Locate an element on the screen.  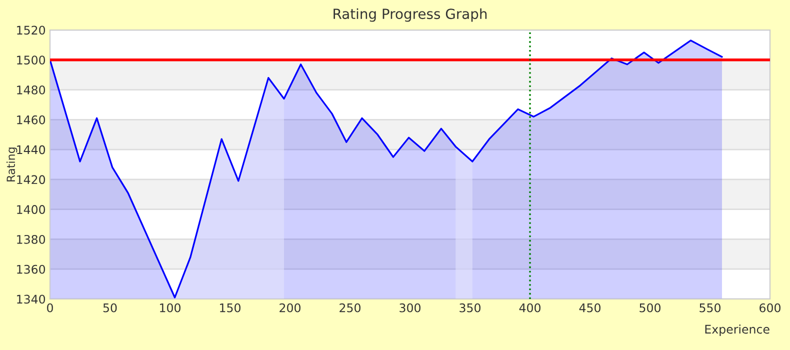
y-tick-label: 1360 is located at coordinates (31, 269).